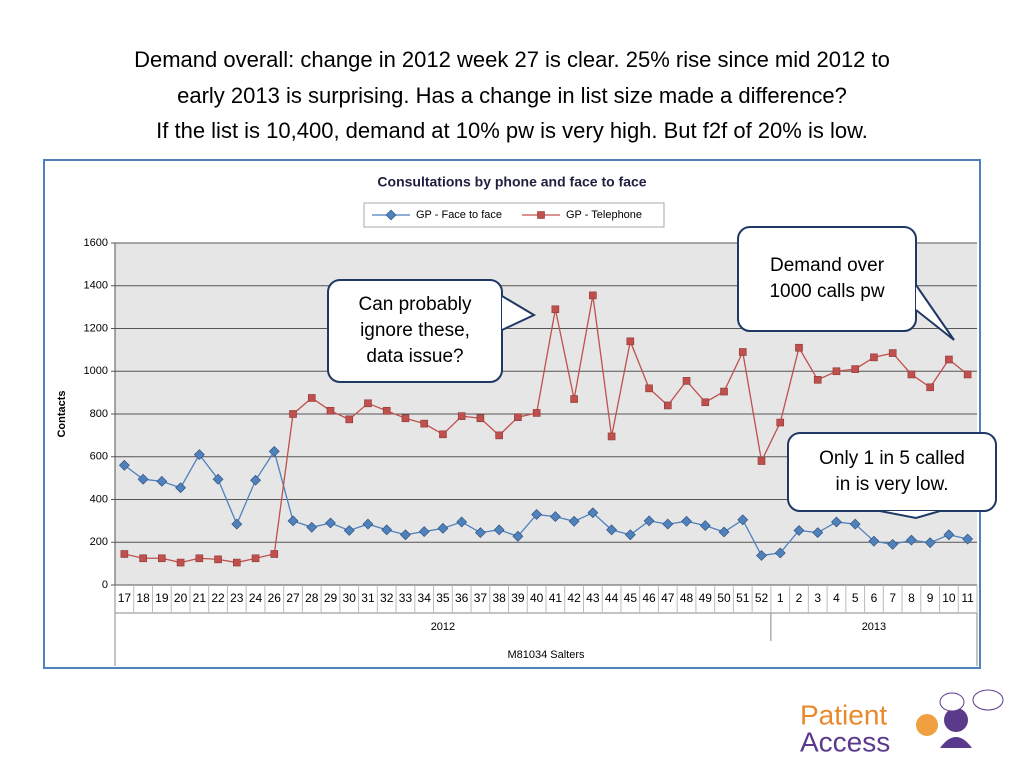  What do you see at coordinates (546, 655) in the screenshot?
I see `x-axis-label: M81034 Salters` at bounding box center [546, 655].